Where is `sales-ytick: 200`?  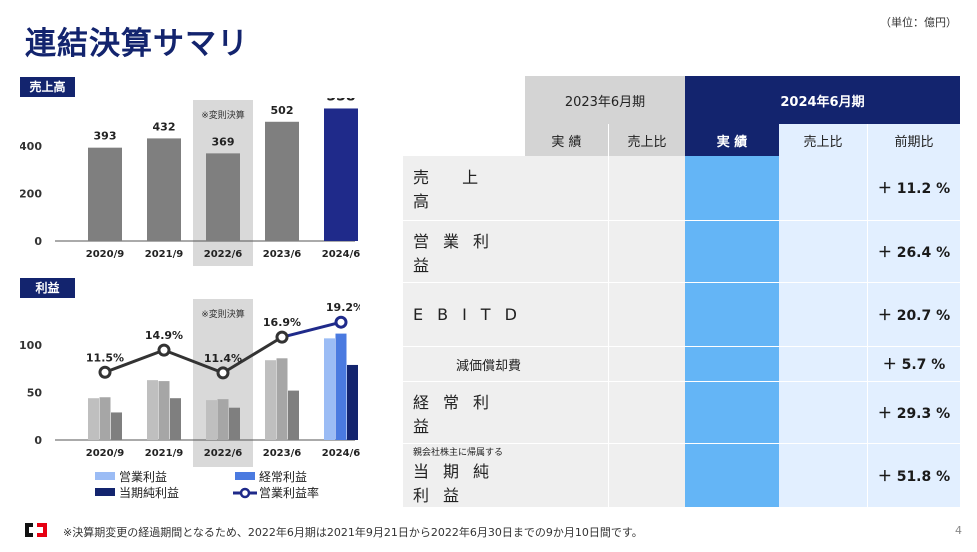 sales-ytick: 200 is located at coordinates (31, 194).